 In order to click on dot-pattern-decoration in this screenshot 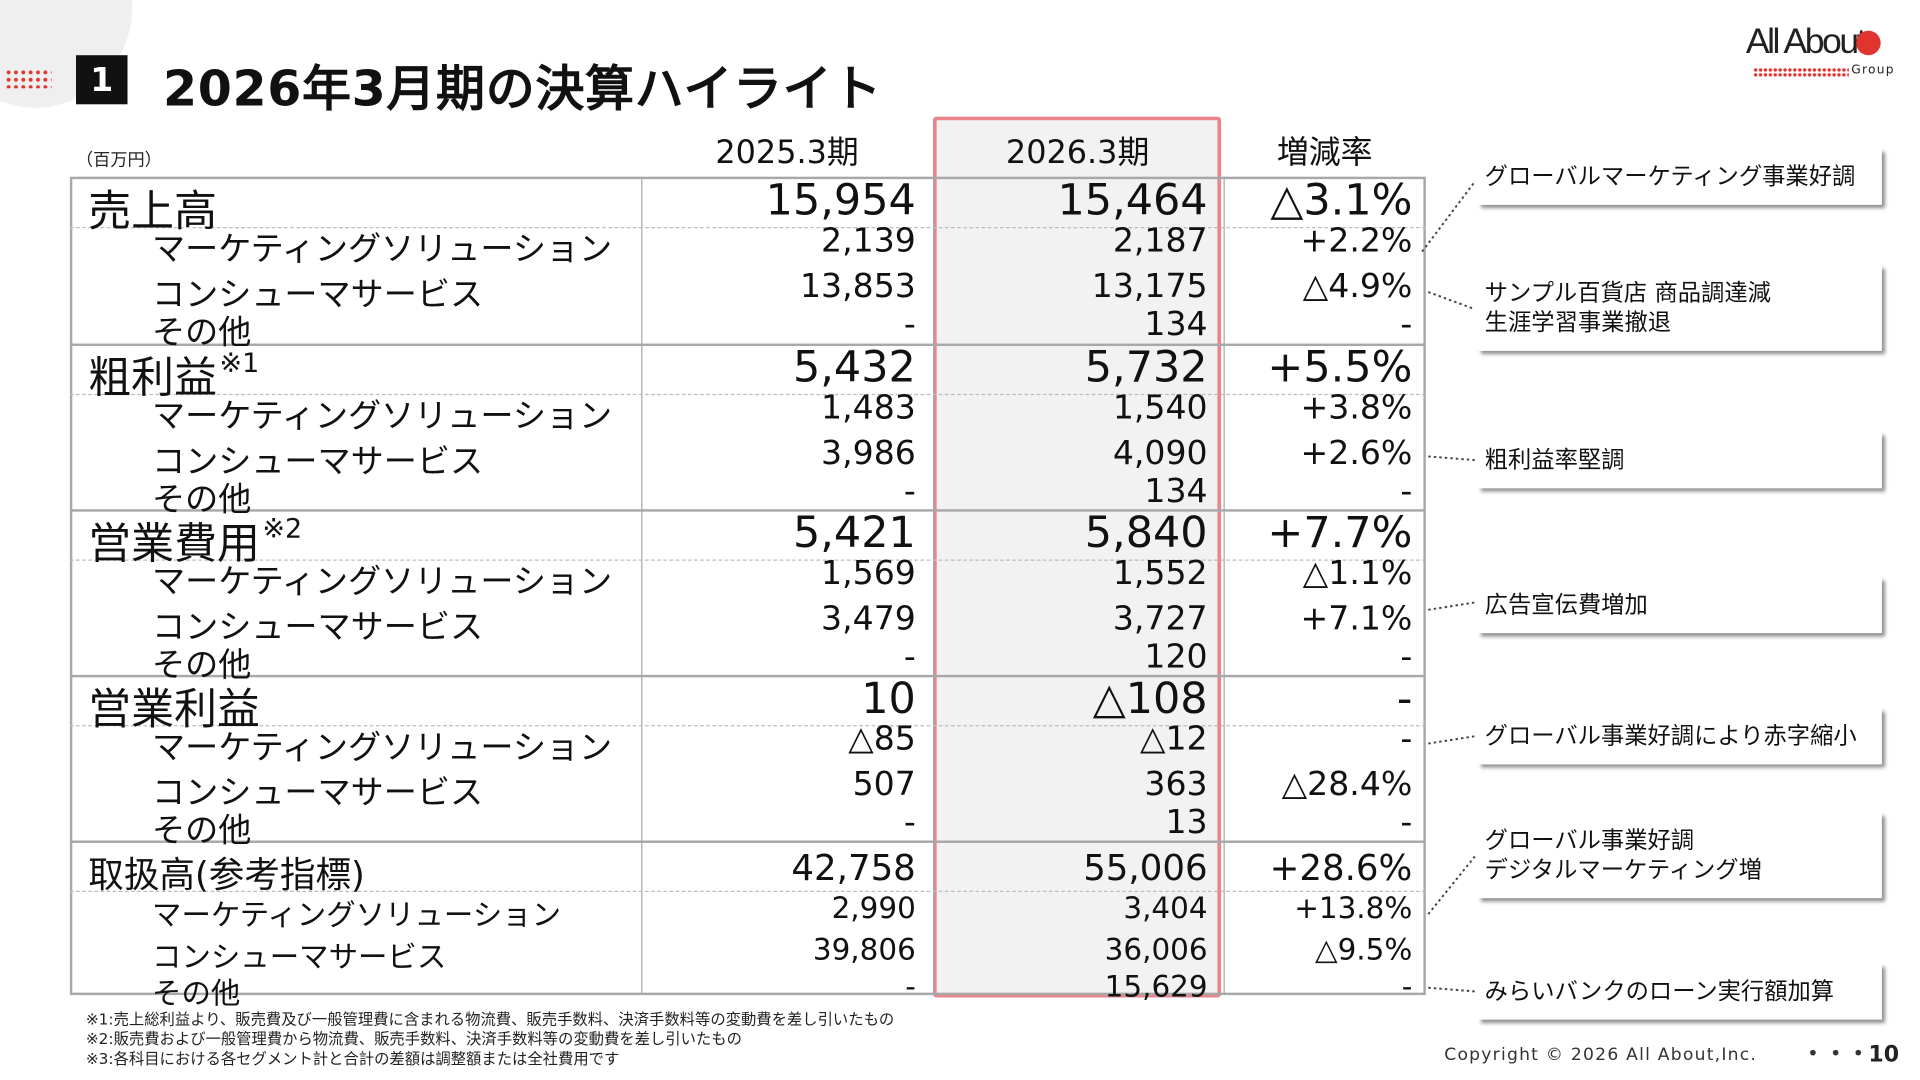, I will do `click(28, 78)`.